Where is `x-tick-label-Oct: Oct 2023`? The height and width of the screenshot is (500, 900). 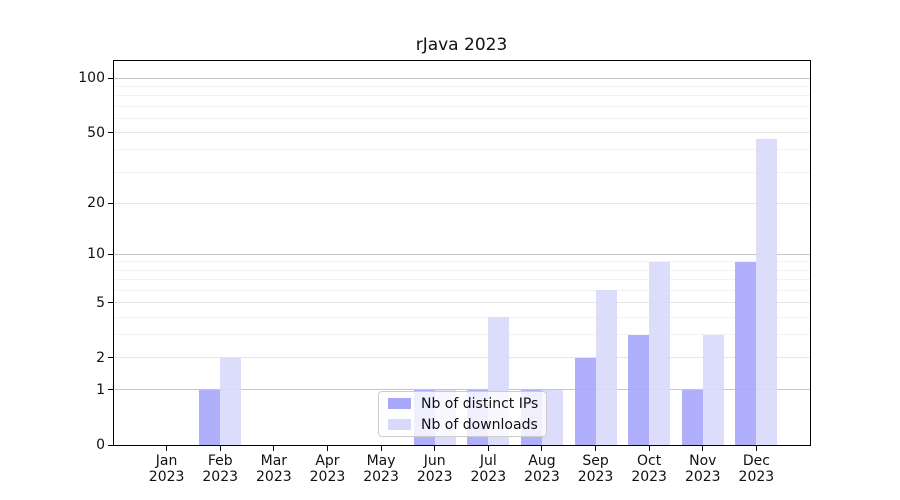 x-tick-label-Oct: Oct 2023 is located at coordinates (649, 469).